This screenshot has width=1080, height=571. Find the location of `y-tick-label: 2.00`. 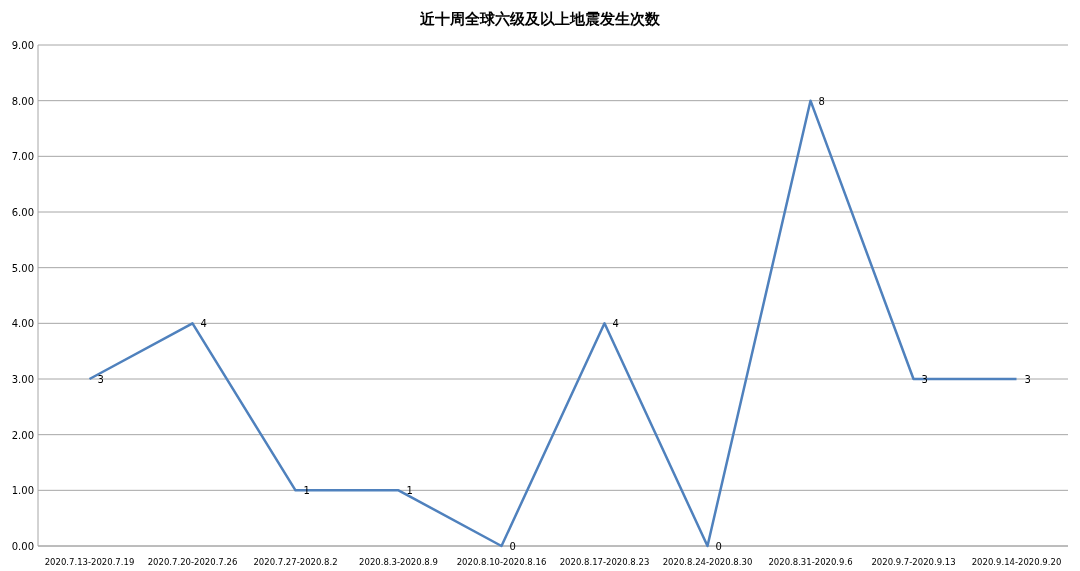

y-tick-label: 2.00 is located at coordinates (22, 435).